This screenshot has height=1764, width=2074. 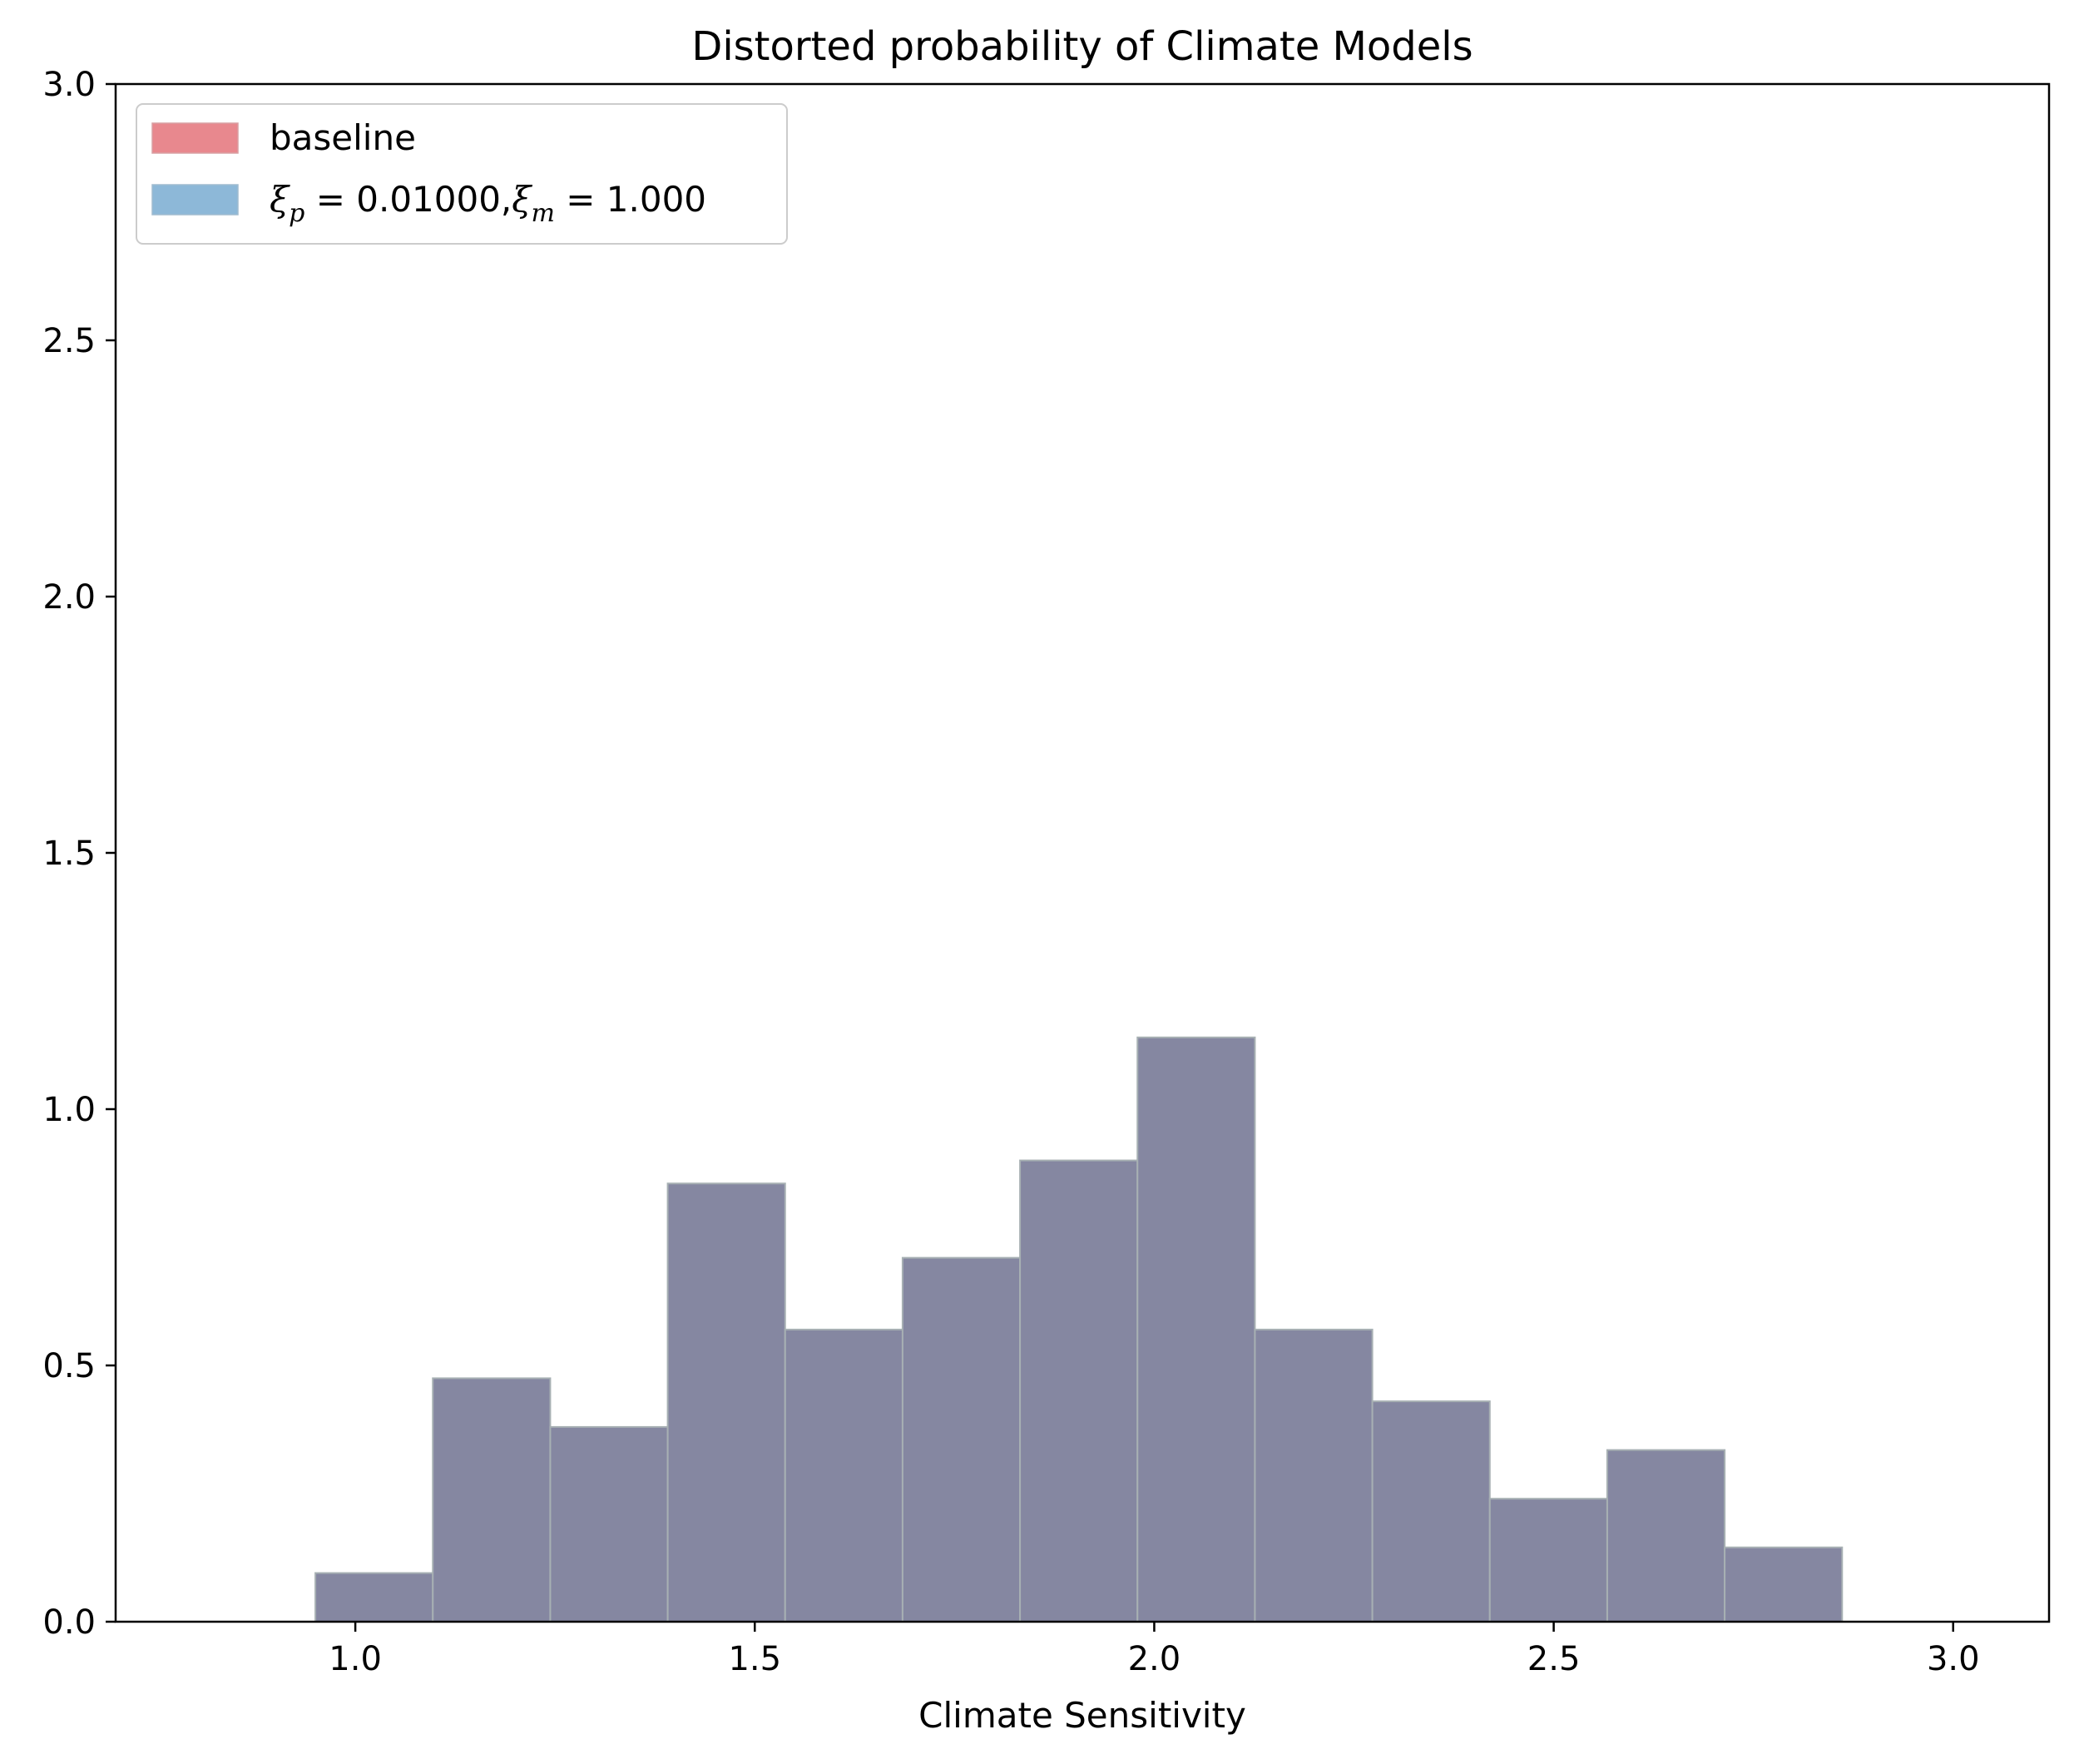 What do you see at coordinates (1082, 1716) in the screenshot?
I see `x-axis-title: Climate Sensitivity` at bounding box center [1082, 1716].